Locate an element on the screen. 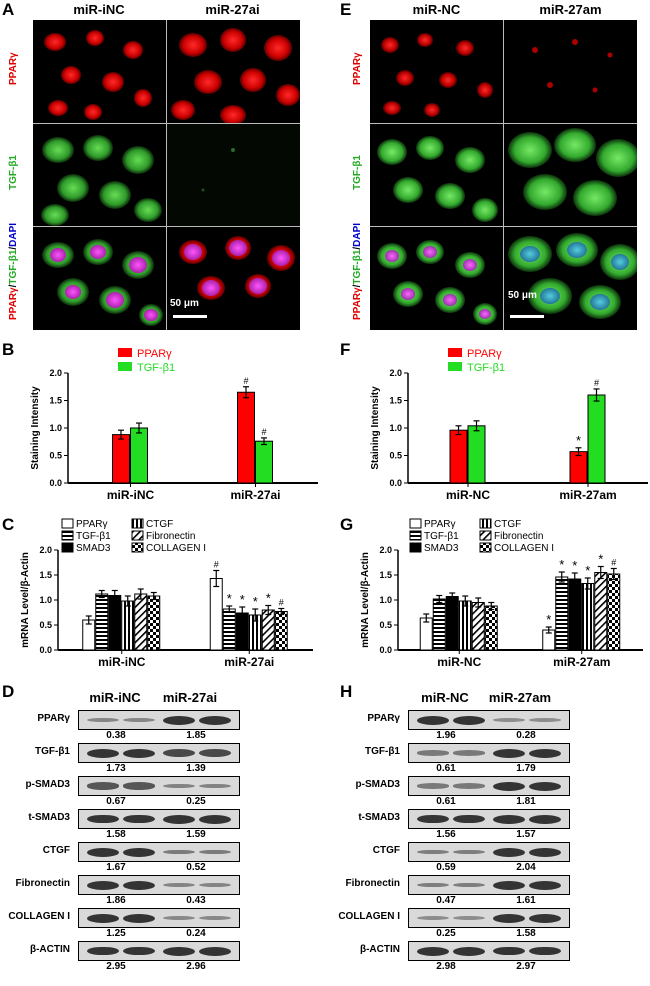 Image resolution: width=650 pixels, height=986 pixels. blot-row-label: TGF-β1 is located at coordinates (52, 751).